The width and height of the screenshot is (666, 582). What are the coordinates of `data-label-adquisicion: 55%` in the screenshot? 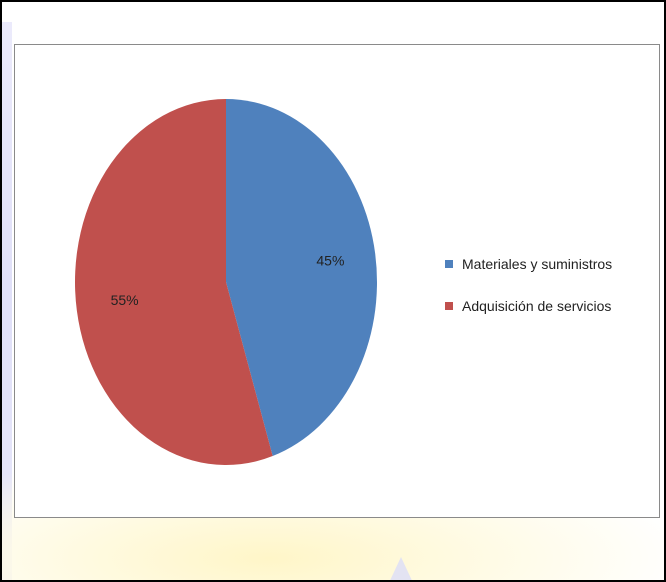 It's located at (125, 300).